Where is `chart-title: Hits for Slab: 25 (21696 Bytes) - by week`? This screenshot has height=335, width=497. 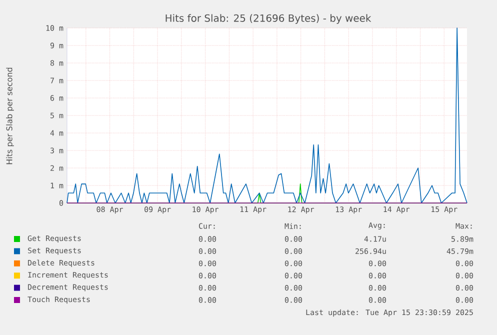 chart-title: Hits for Slab: 25 (21696 Bytes) - by week is located at coordinates (269, 19).